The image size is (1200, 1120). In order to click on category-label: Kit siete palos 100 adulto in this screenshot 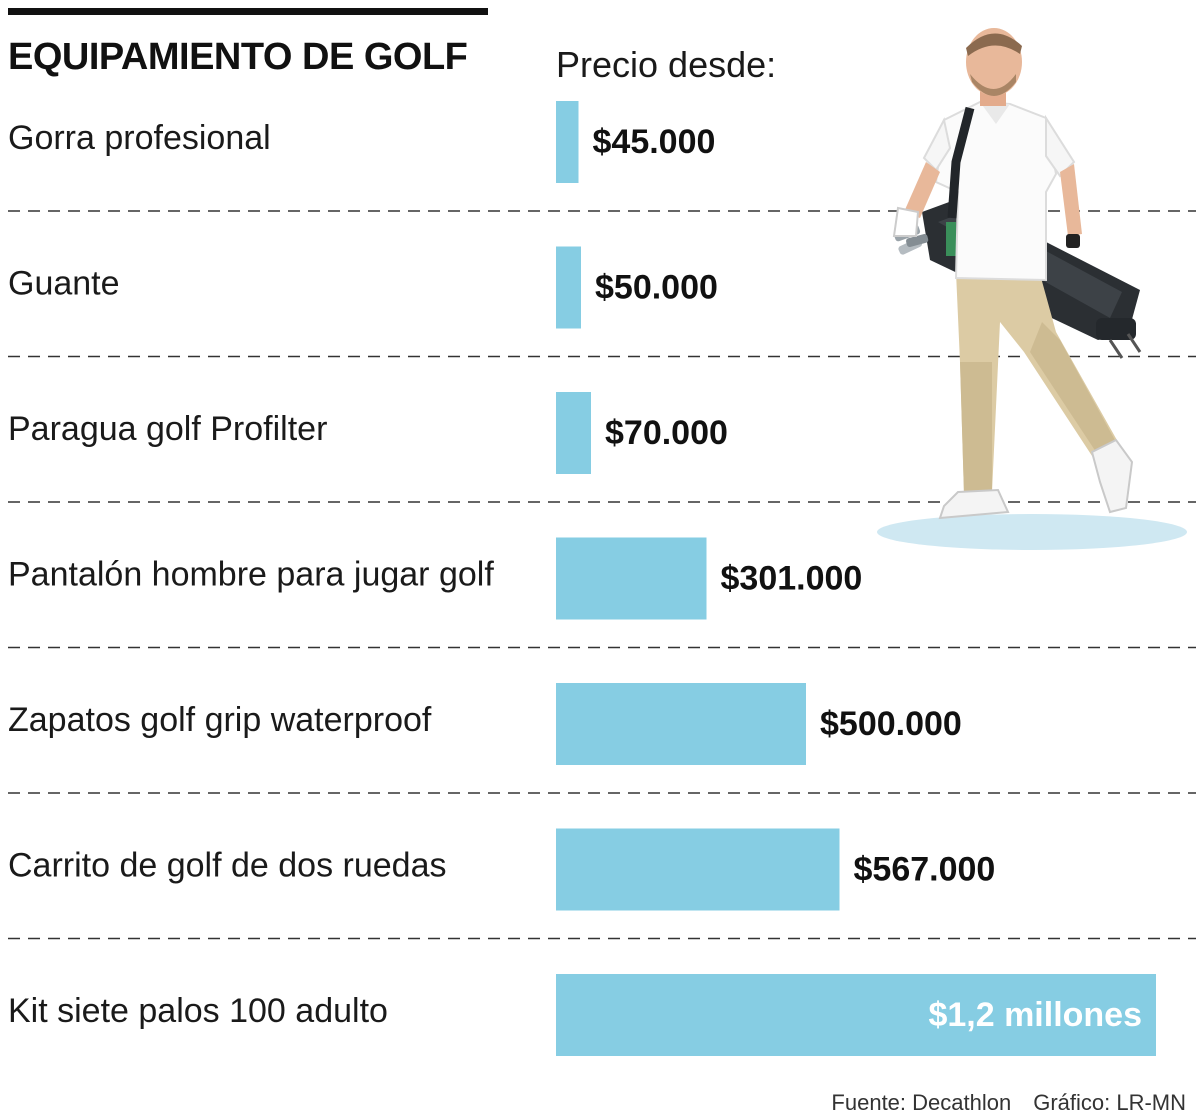, I will do `click(198, 1011)`.